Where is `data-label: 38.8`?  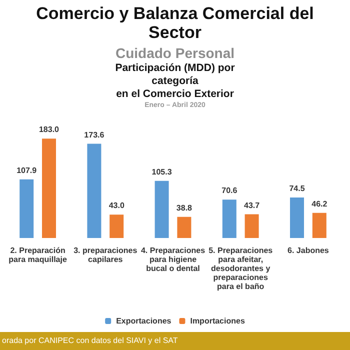 data-label: 38.8 is located at coordinates (184, 207).